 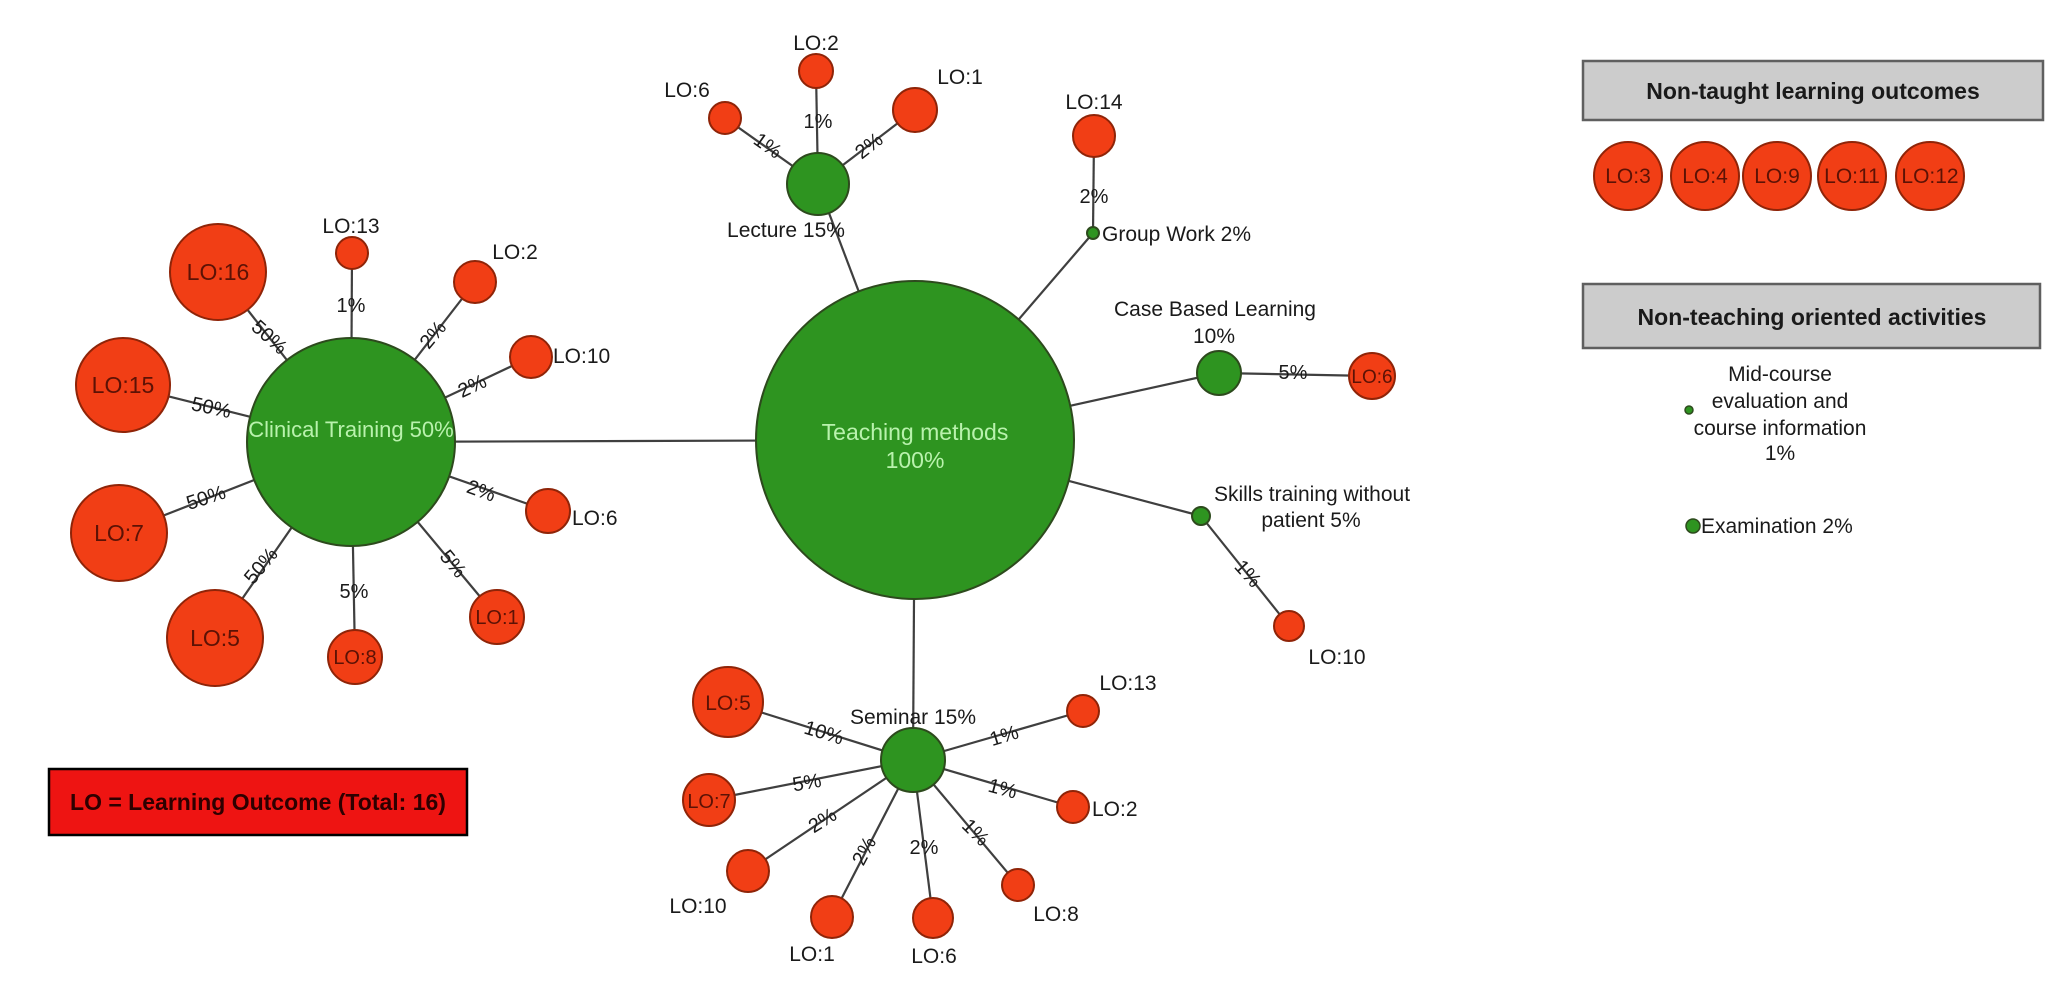 What do you see at coordinates (352, 253) in the screenshot?
I see `node-cli-lo13` at bounding box center [352, 253].